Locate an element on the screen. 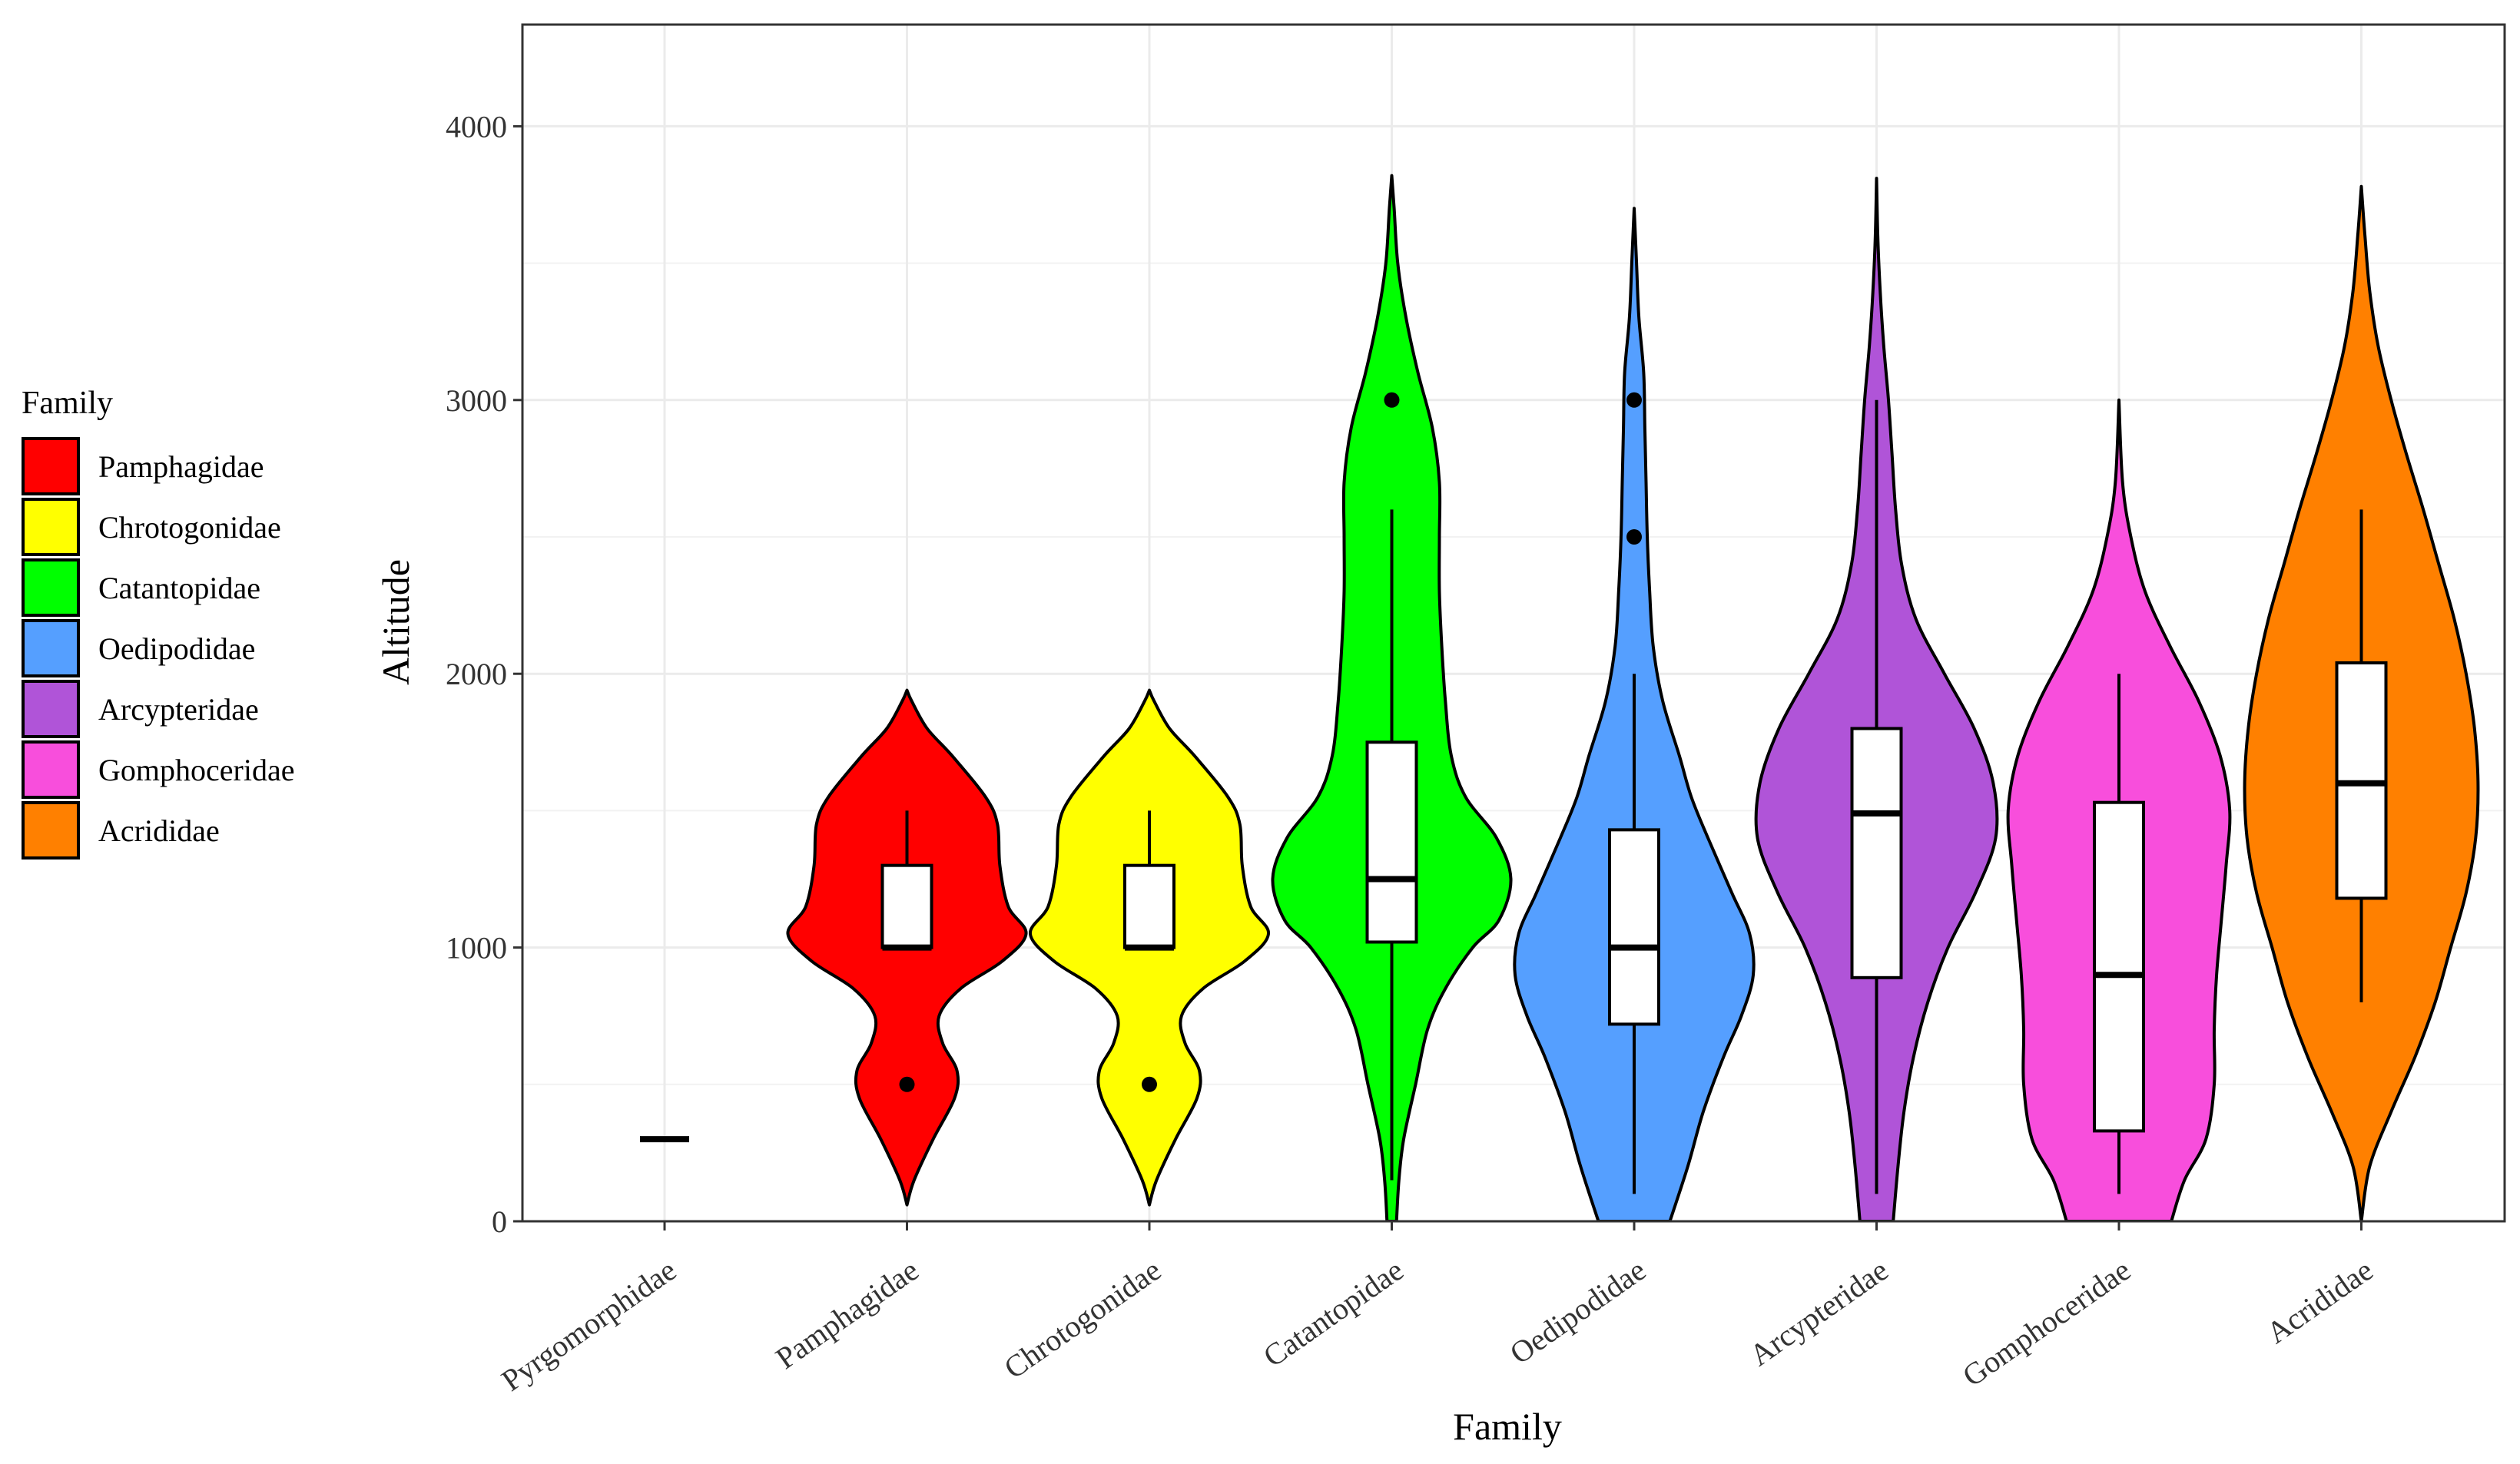 This screenshot has height=1464, width=2520. x-axis-title: Family is located at coordinates (1507, 1426).